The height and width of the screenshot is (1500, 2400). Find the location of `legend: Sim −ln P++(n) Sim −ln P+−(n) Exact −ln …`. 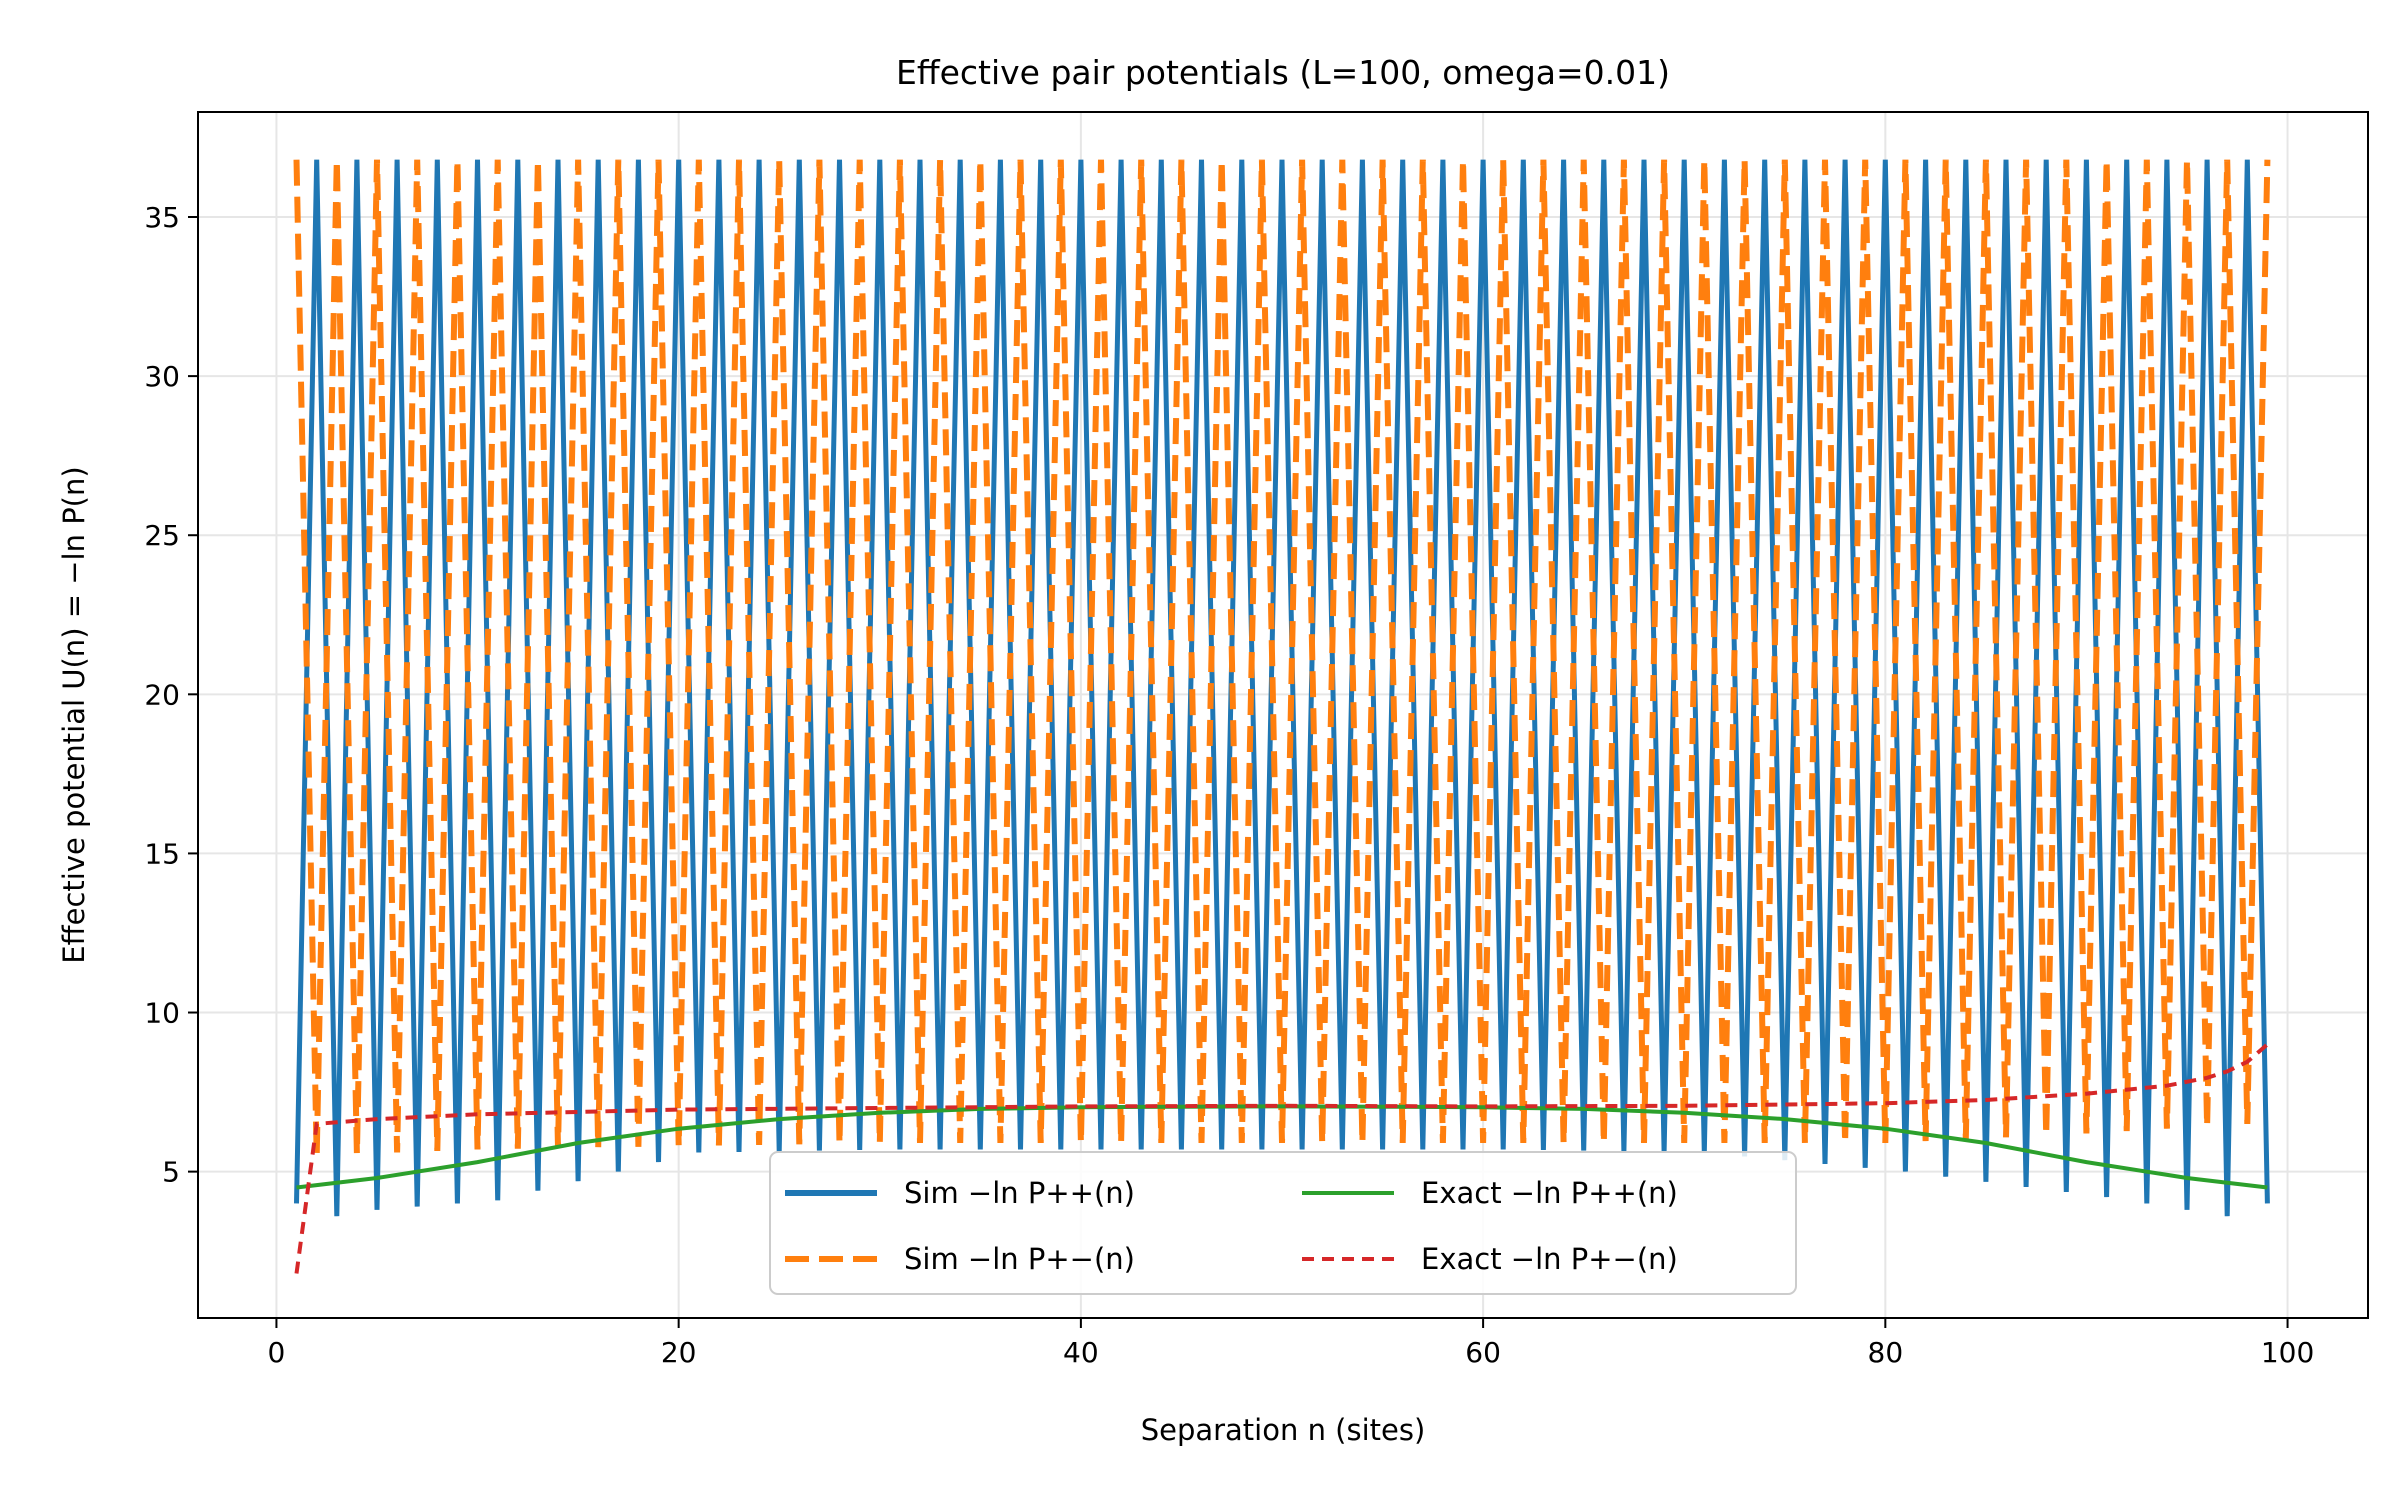

legend: Sim −ln P++(n) Sim −ln P+−(n) Exact −ln … is located at coordinates (1283, 1223).